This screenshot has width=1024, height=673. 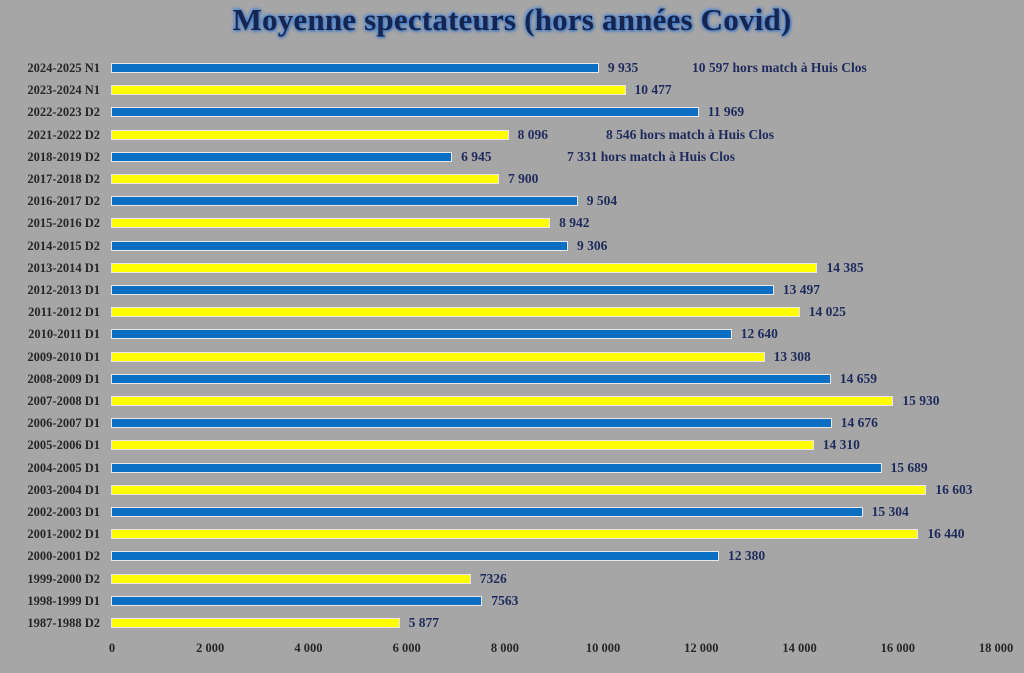 I want to click on bar-row: 2024-2025 N1 9 935, so click(x=512, y=69).